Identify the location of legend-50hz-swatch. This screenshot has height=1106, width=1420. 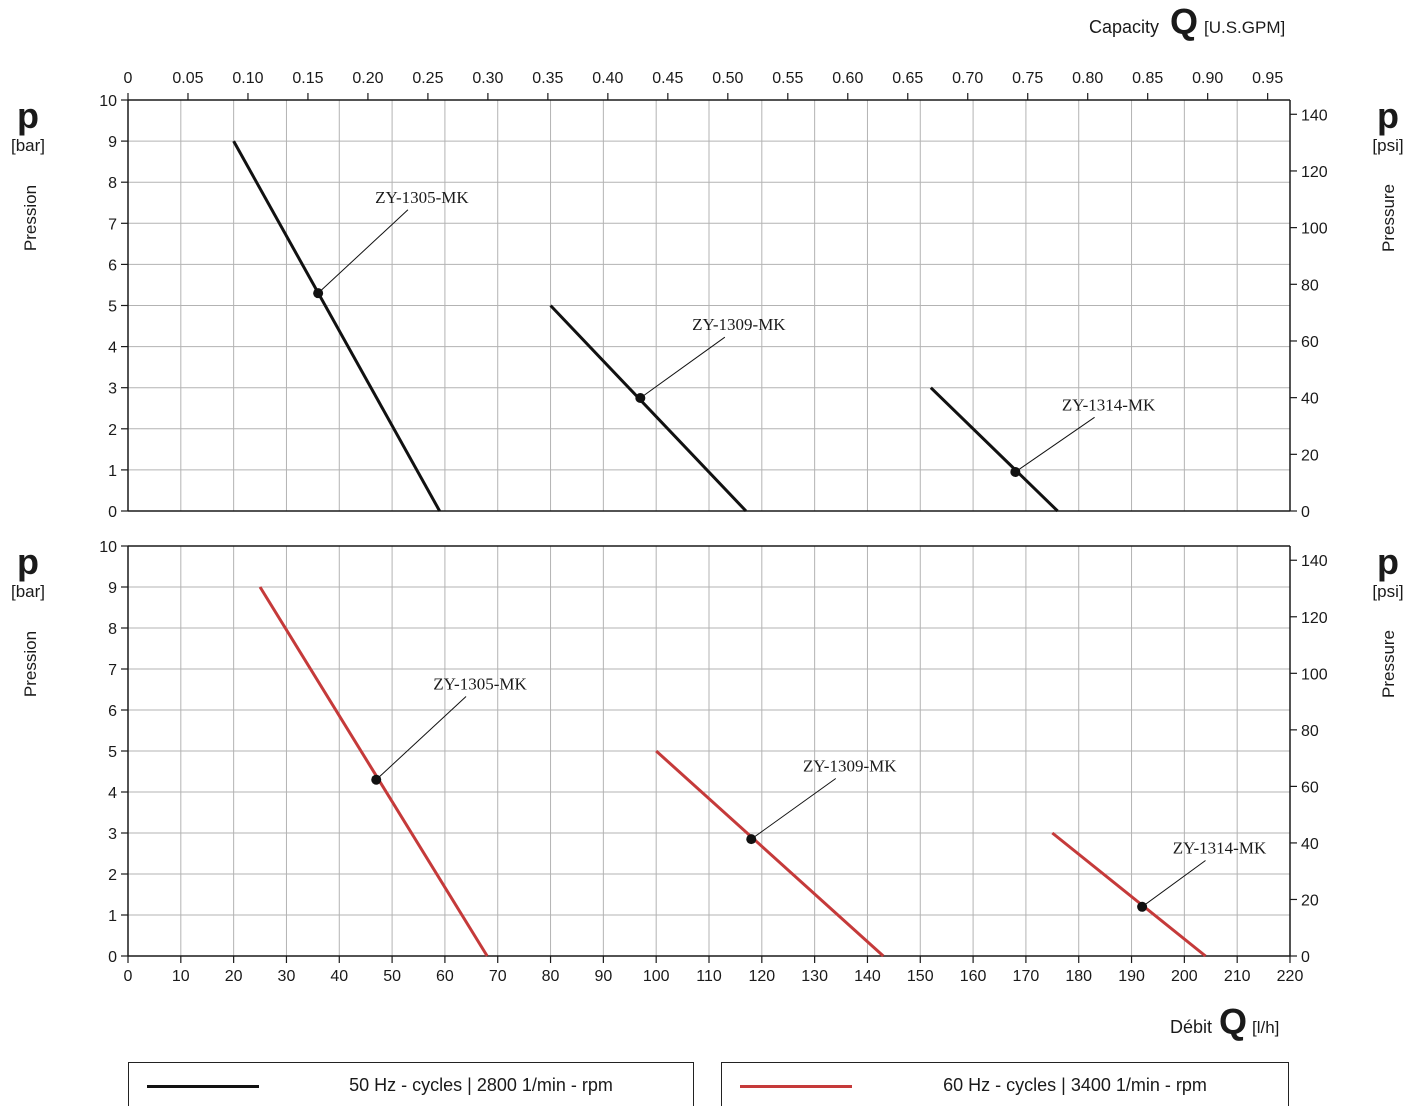
(203, 1086).